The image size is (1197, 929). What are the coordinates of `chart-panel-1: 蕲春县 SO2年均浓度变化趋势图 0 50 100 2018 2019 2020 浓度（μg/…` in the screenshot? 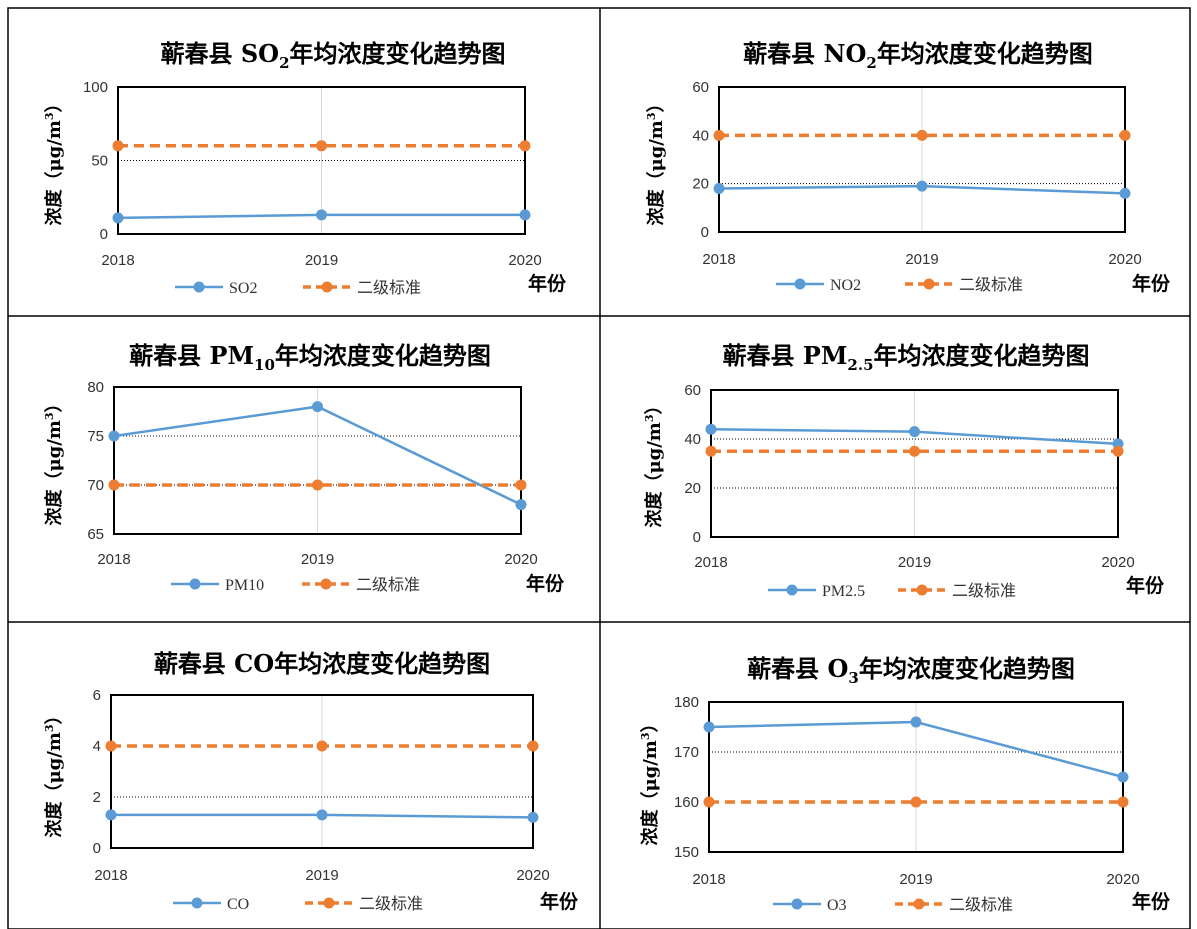 It's located at (305, 168).